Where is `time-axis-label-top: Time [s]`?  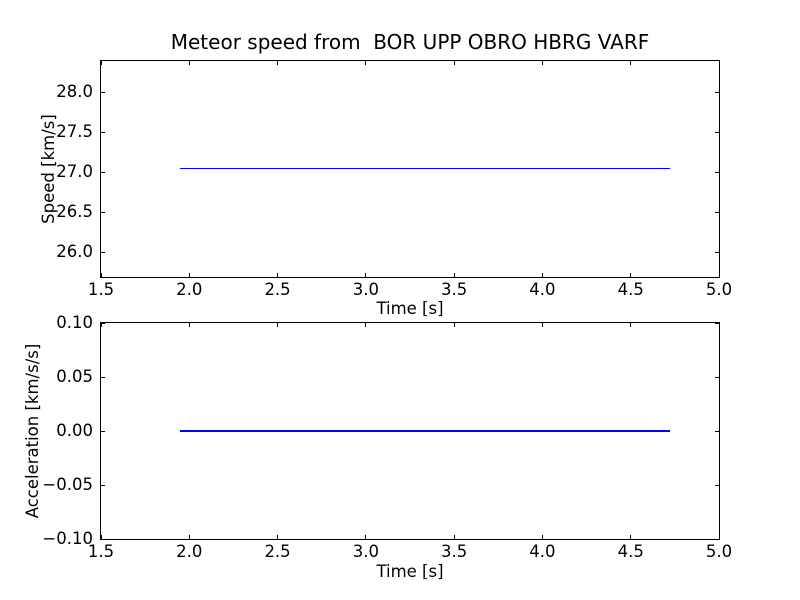
time-axis-label-top: Time [s] is located at coordinates (410, 308).